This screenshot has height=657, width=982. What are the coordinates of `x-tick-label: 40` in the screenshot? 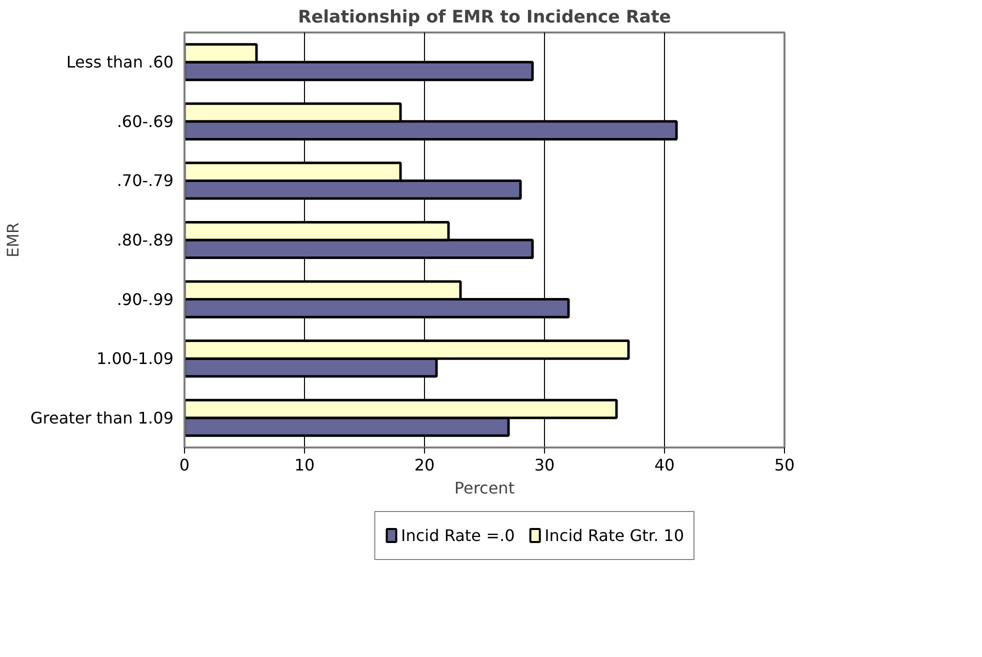 It's located at (664, 465).